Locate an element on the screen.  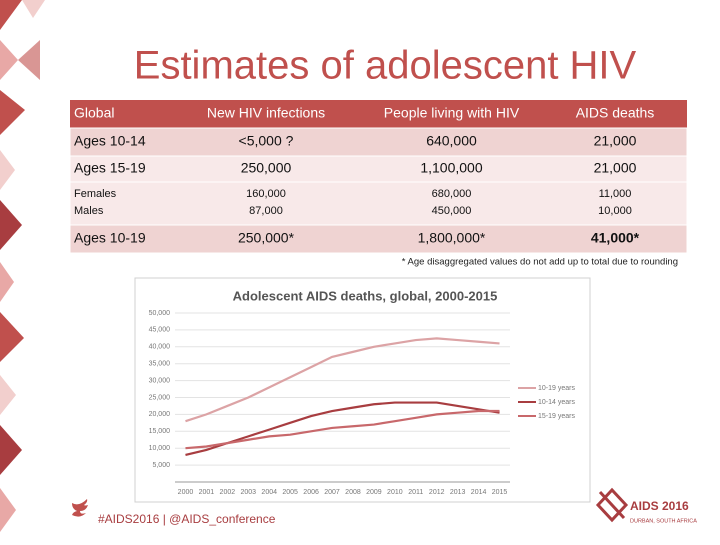
table-header-cell: People living with HIV is located at coordinates (452, 113).